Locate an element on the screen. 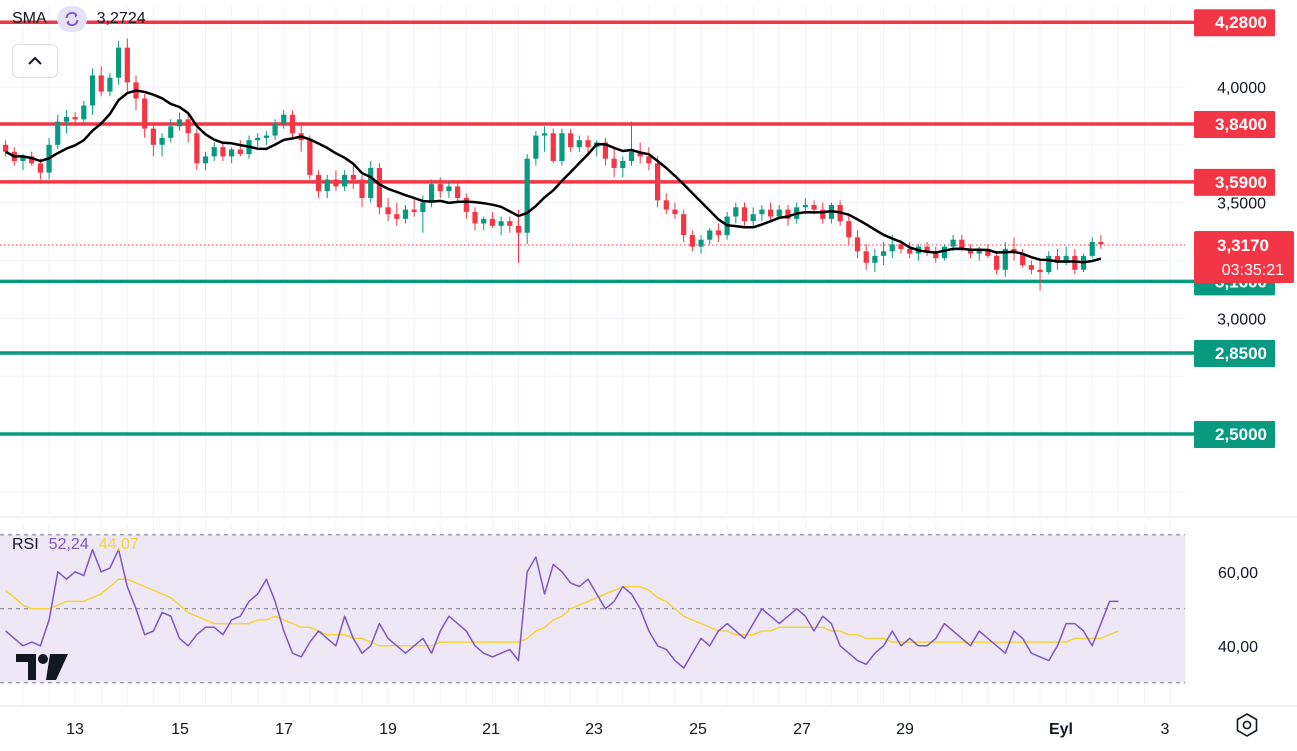 This screenshot has width=1297, height=751. rsi-tick-label: 60,00 is located at coordinates (1238, 573).